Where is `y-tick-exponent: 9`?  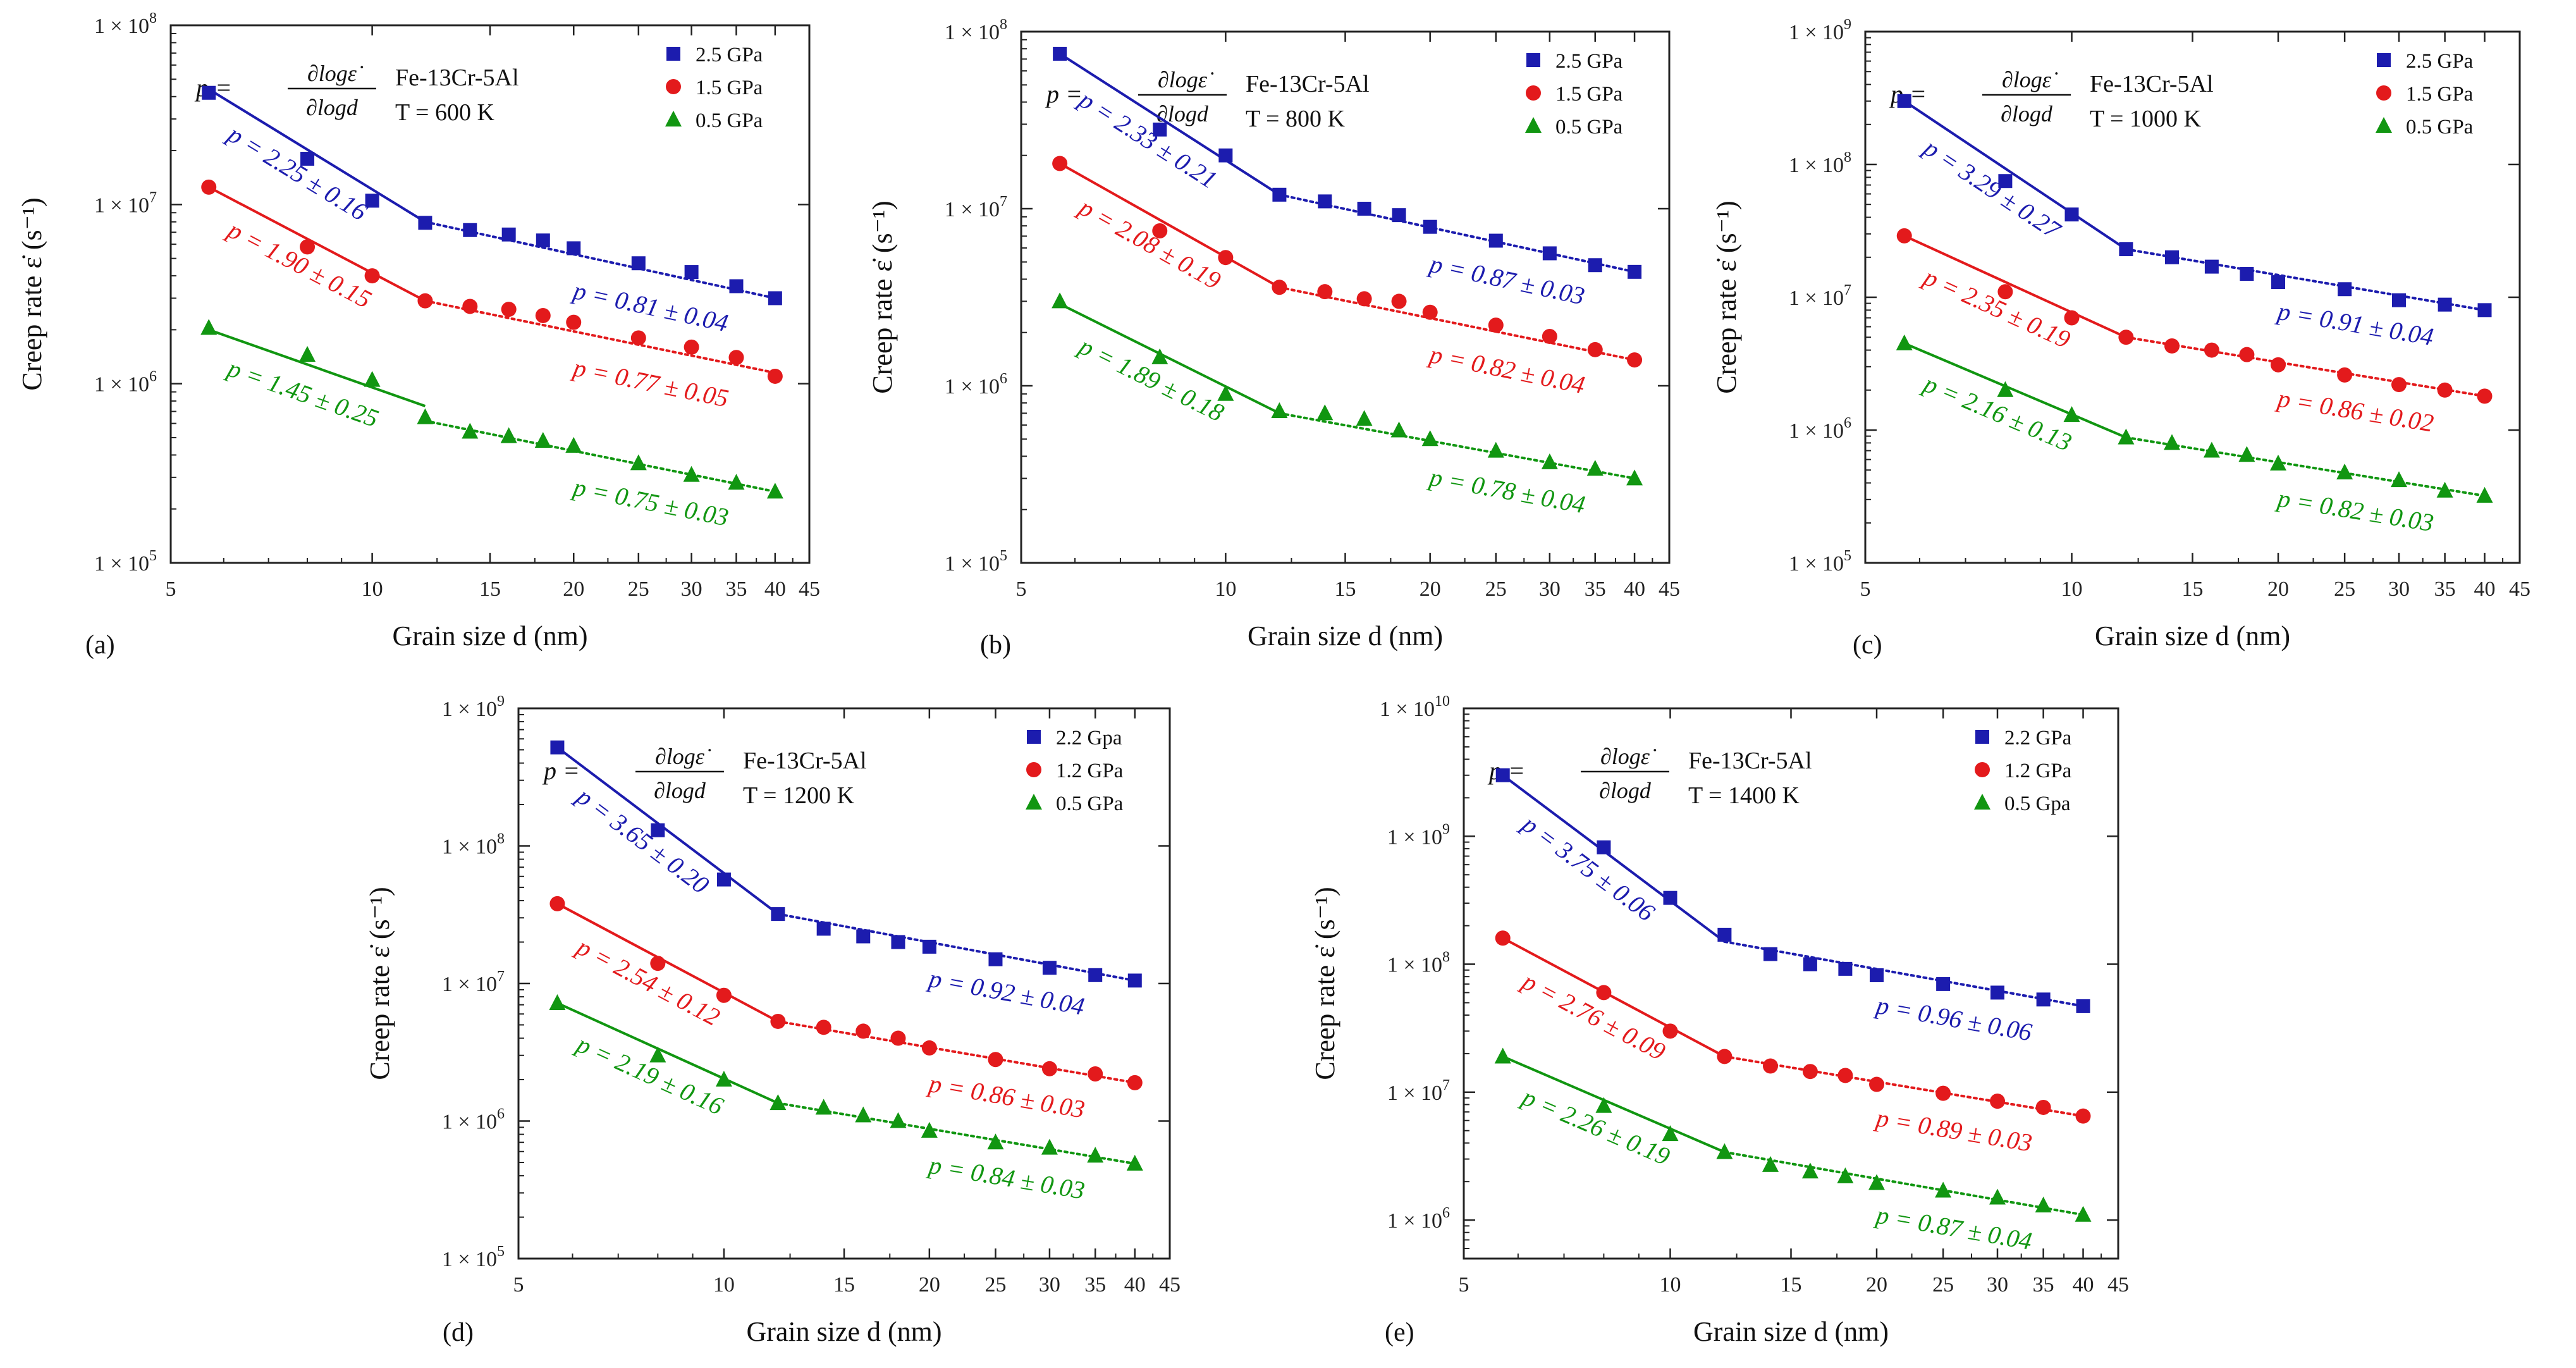 y-tick-exponent: 9 is located at coordinates (1847, 25).